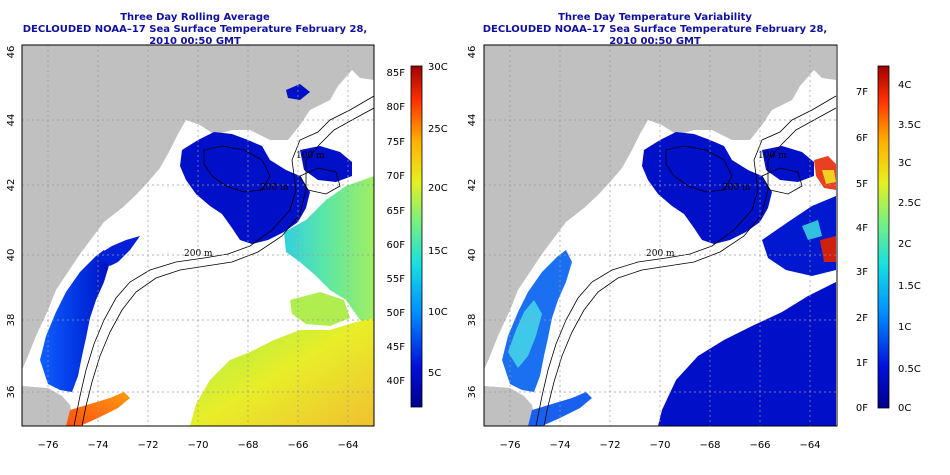 This screenshot has height=475, width=950. Describe the element at coordinates (472, 392) in the screenshot. I see `right-y-tick: 36` at that location.